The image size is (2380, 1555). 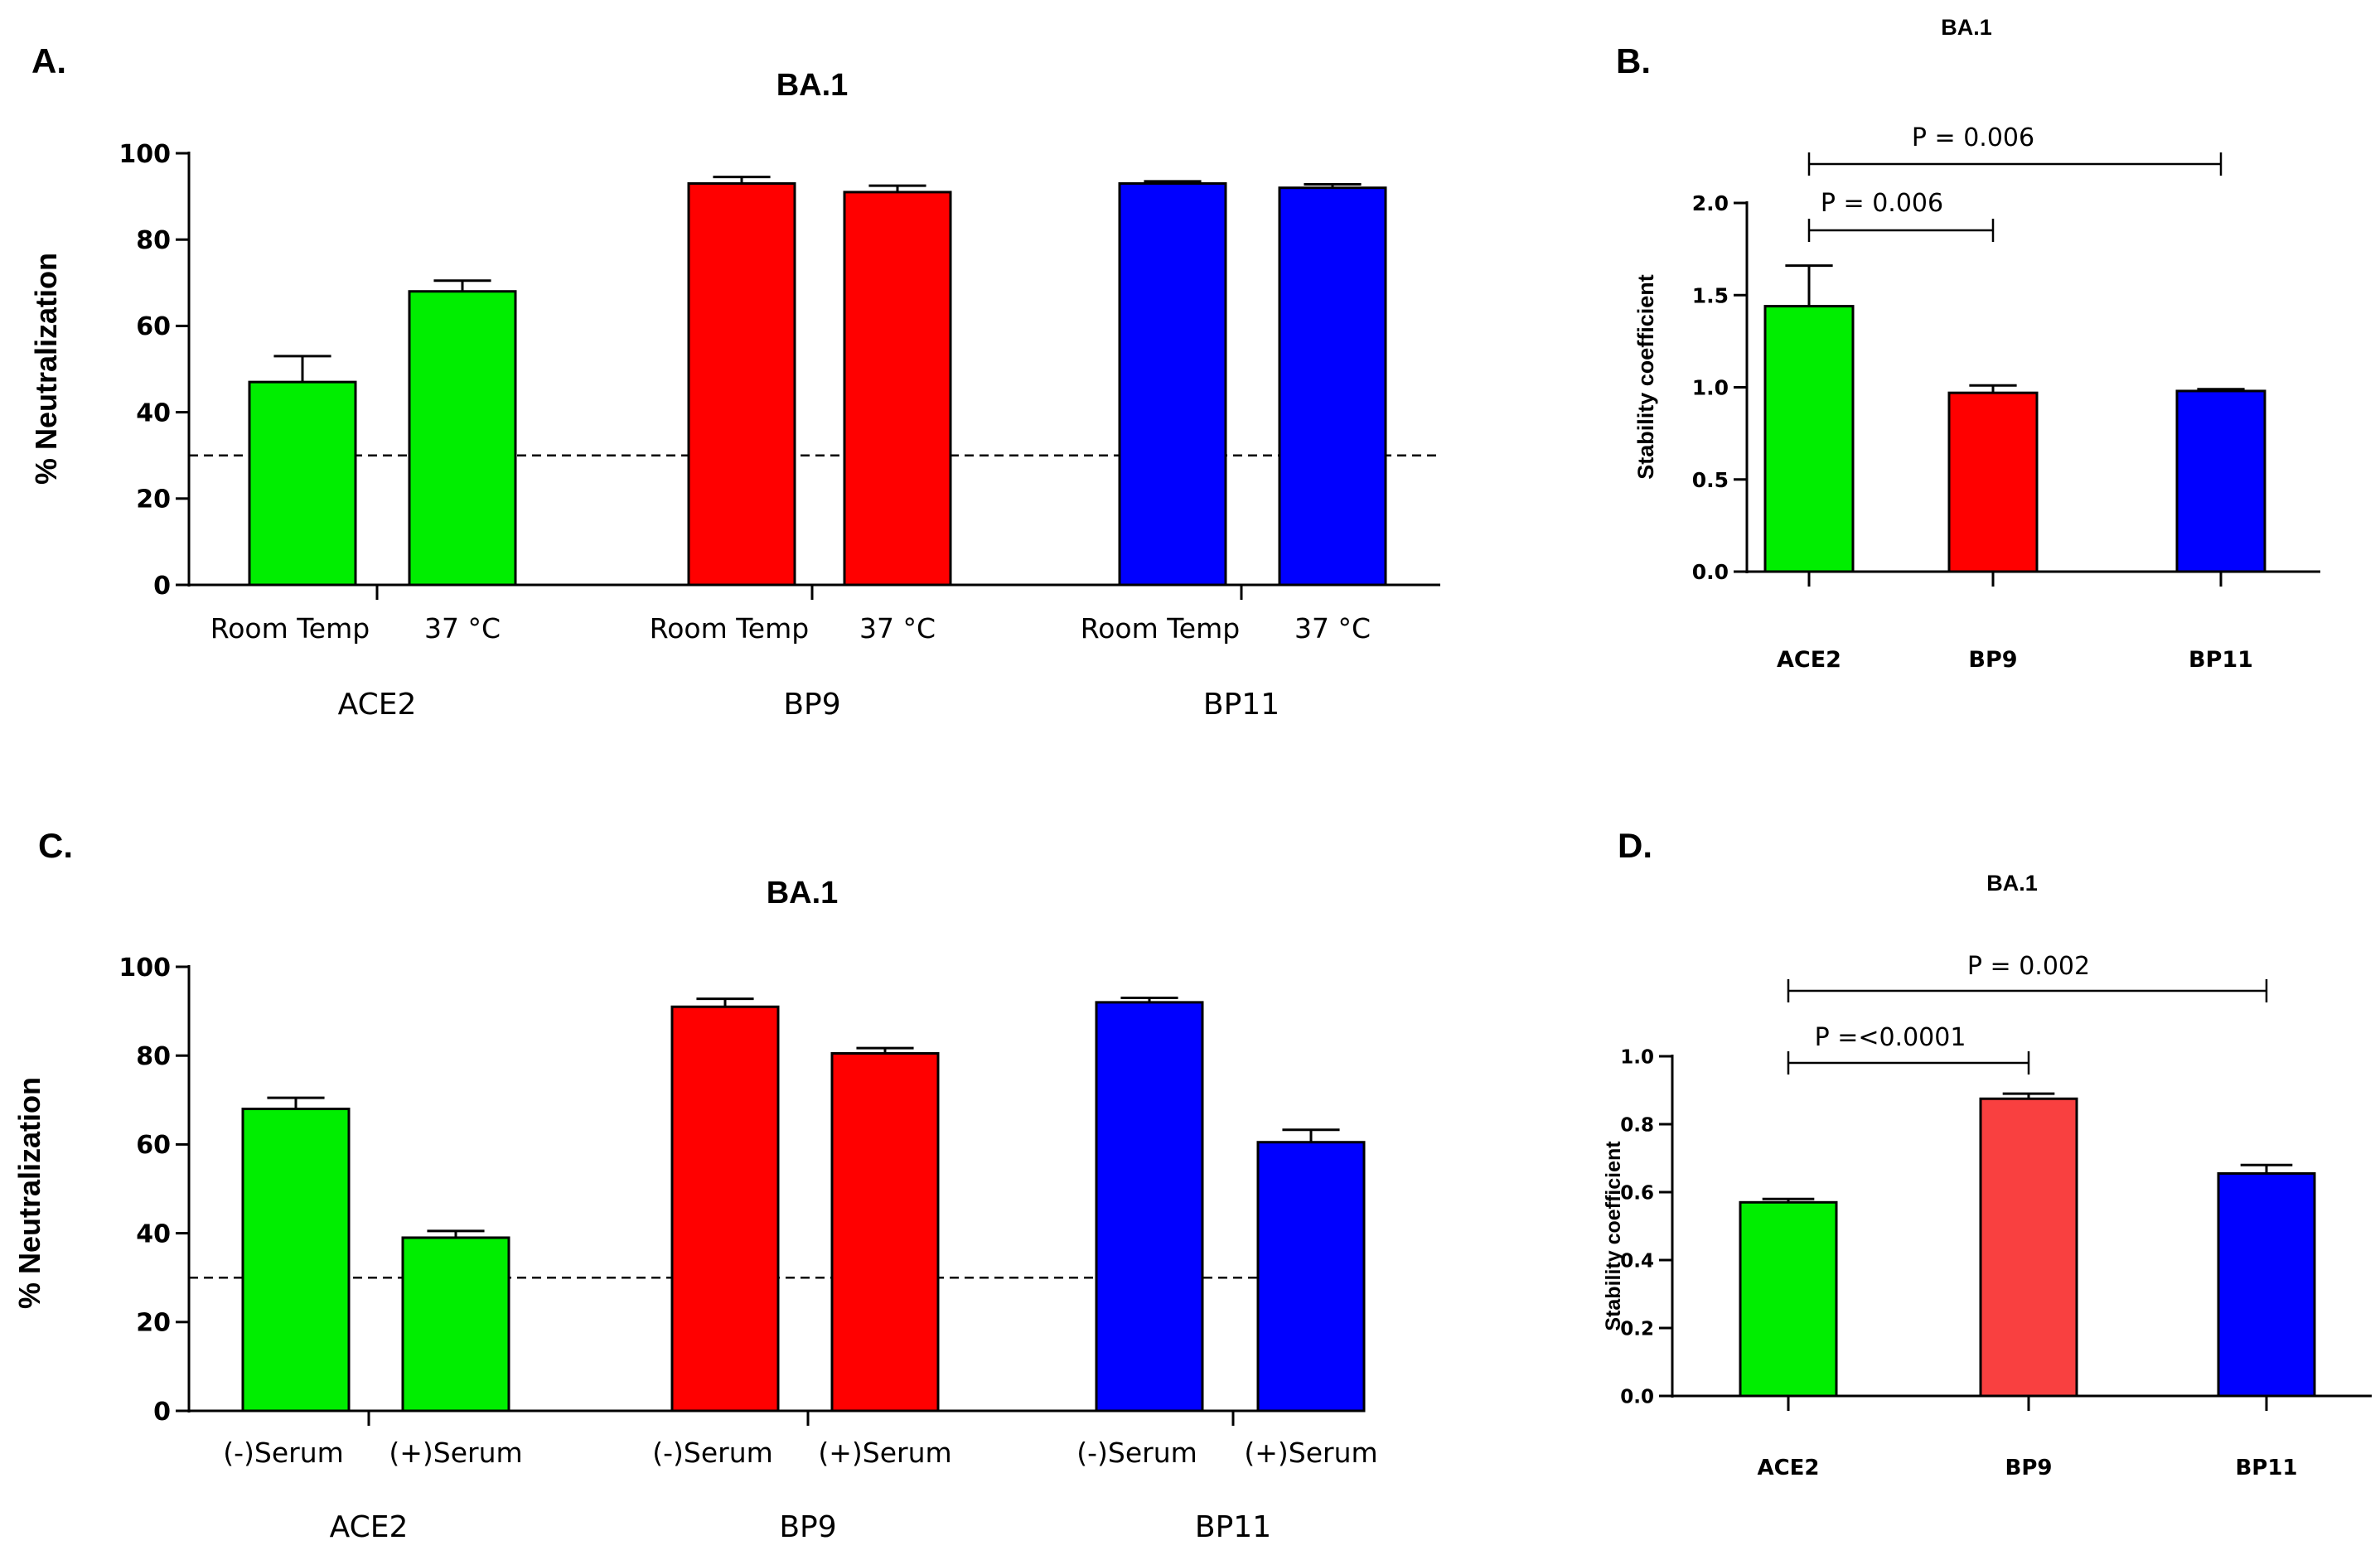 I want to click on panel-label-d: D., so click(x=1635, y=845).